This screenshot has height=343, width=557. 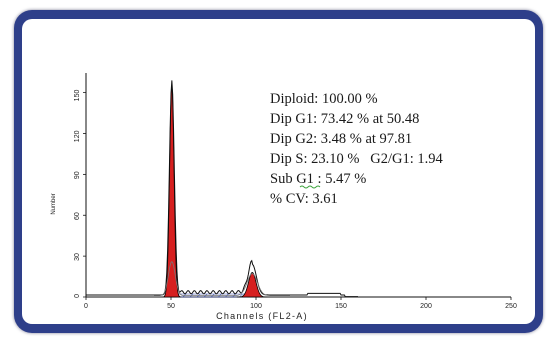 I want to click on stat-dip-g2: Dip G2: 3.48 % at 97.81, so click(x=341, y=139).